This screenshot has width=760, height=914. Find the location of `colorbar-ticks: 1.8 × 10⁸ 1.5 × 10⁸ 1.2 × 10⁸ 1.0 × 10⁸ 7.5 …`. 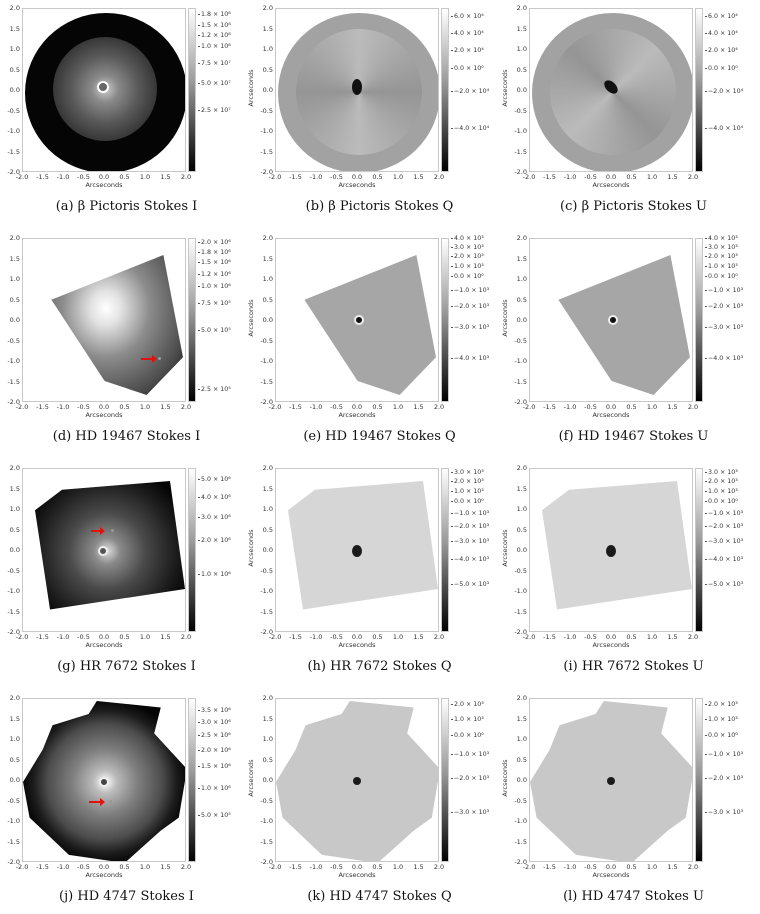

colorbar-ticks: 1.8 × 10⁸ 1.5 × 10⁸ 1.2 × 10⁸ 1.0 × 10⁸ 7.5 … is located at coordinates (228, 90).